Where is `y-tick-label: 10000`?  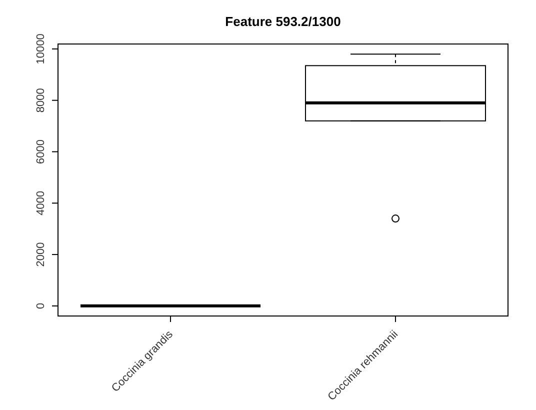 y-tick-label: 10000 is located at coordinates (41, 49).